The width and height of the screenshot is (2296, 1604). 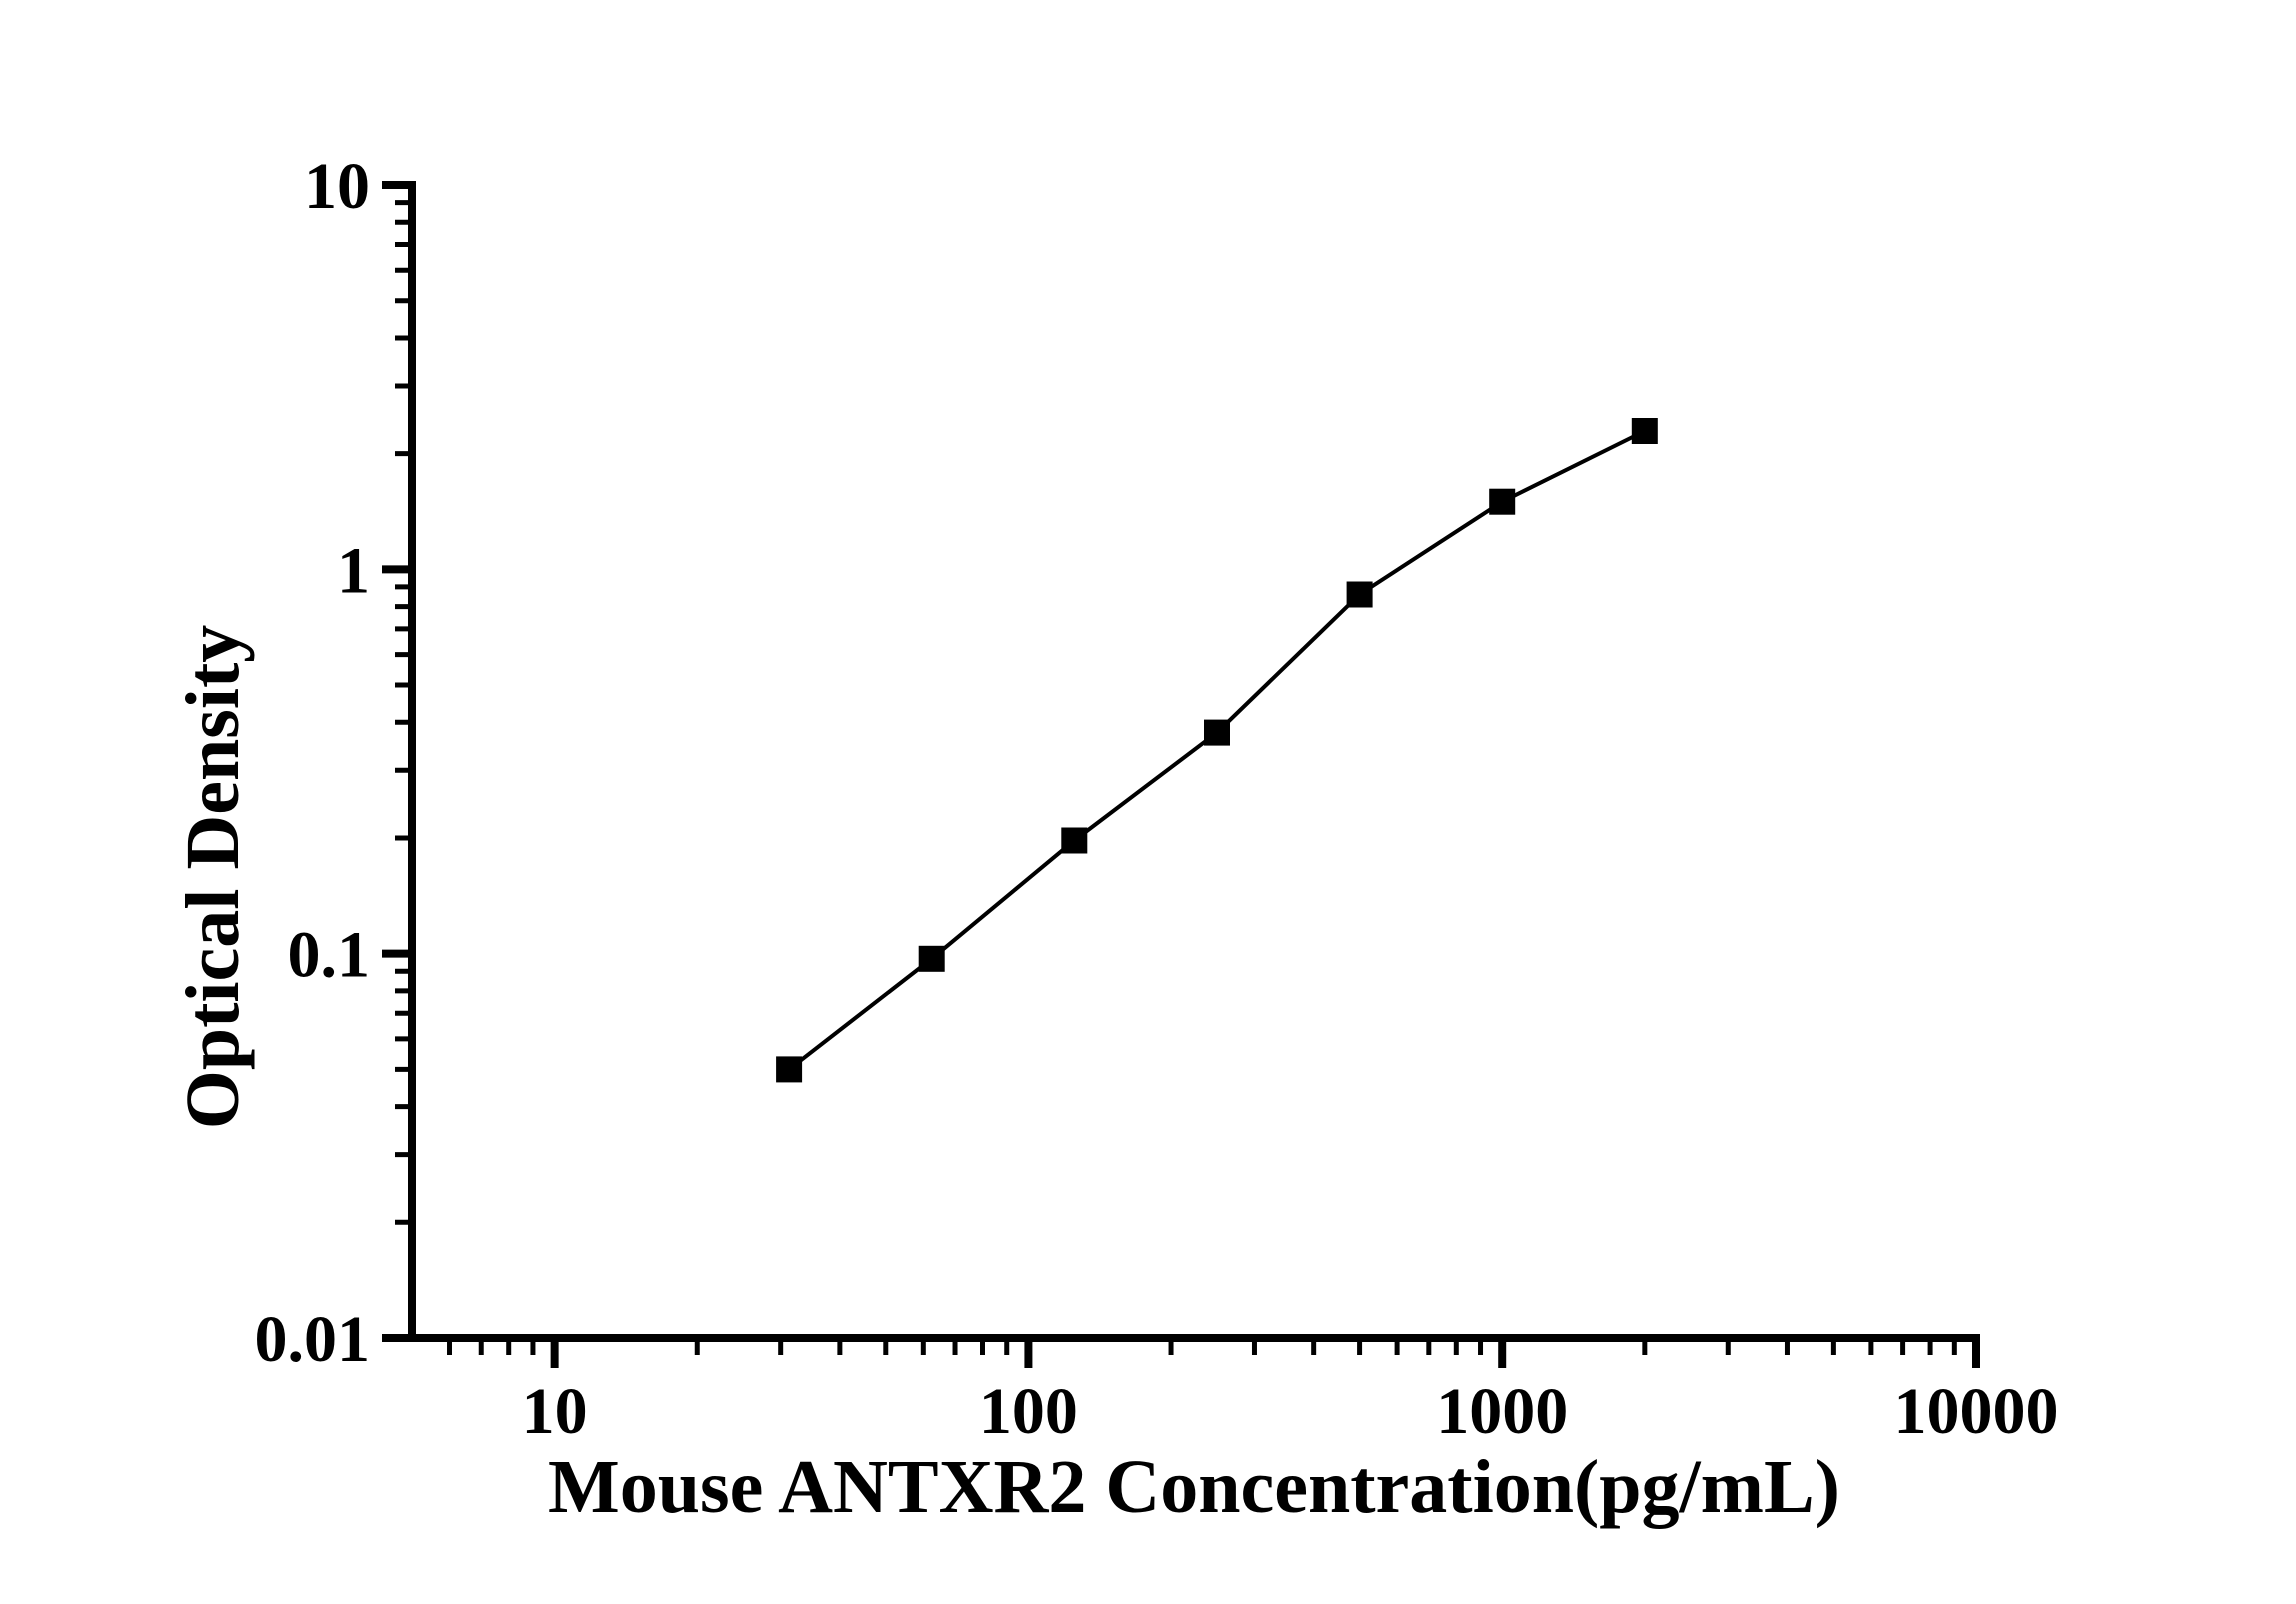 What do you see at coordinates (329, 955) in the screenshot?
I see `y-tick-label: 0.1` at bounding box center [329, 955].